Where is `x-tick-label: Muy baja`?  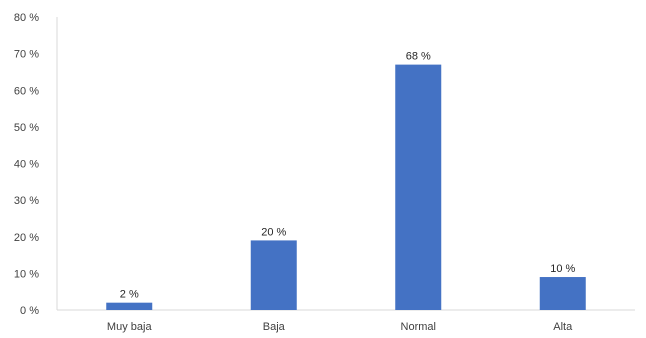
x-tick-label: Muy baja is located at coordinates (130, 327).